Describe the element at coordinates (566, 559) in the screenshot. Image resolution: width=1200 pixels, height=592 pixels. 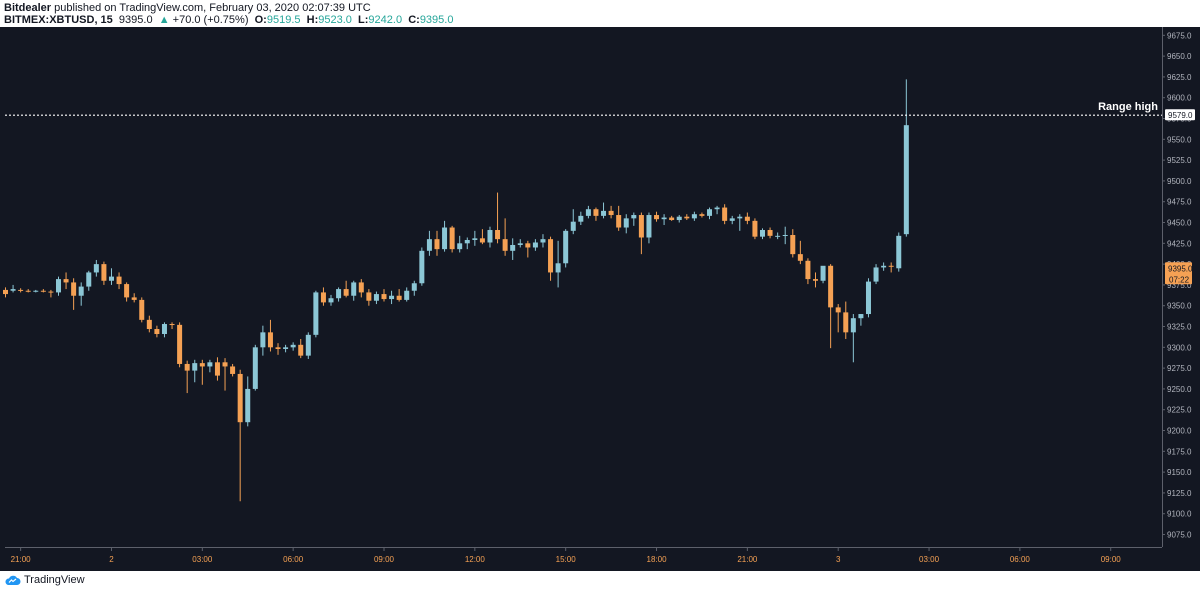
I see `time-tick-label: 15:00` at that location.